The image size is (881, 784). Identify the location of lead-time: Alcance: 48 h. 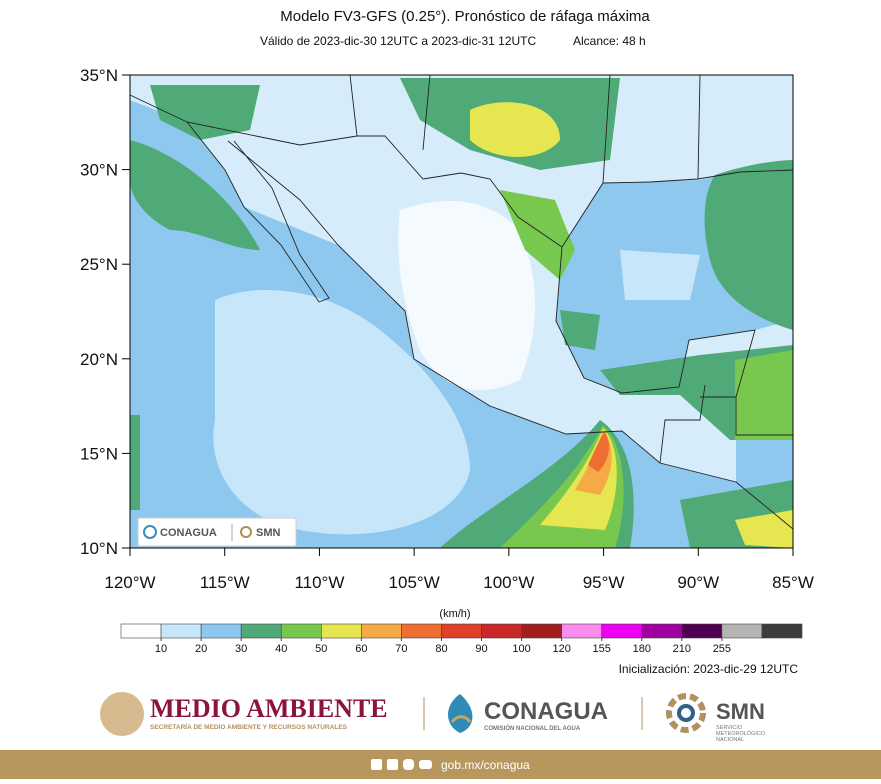
(609, 41).